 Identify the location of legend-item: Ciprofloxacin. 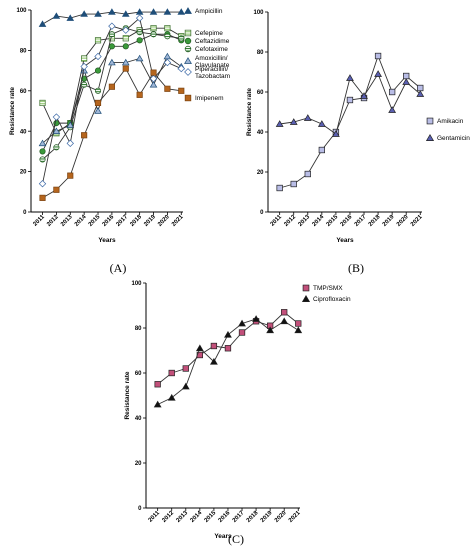
(326, 299).